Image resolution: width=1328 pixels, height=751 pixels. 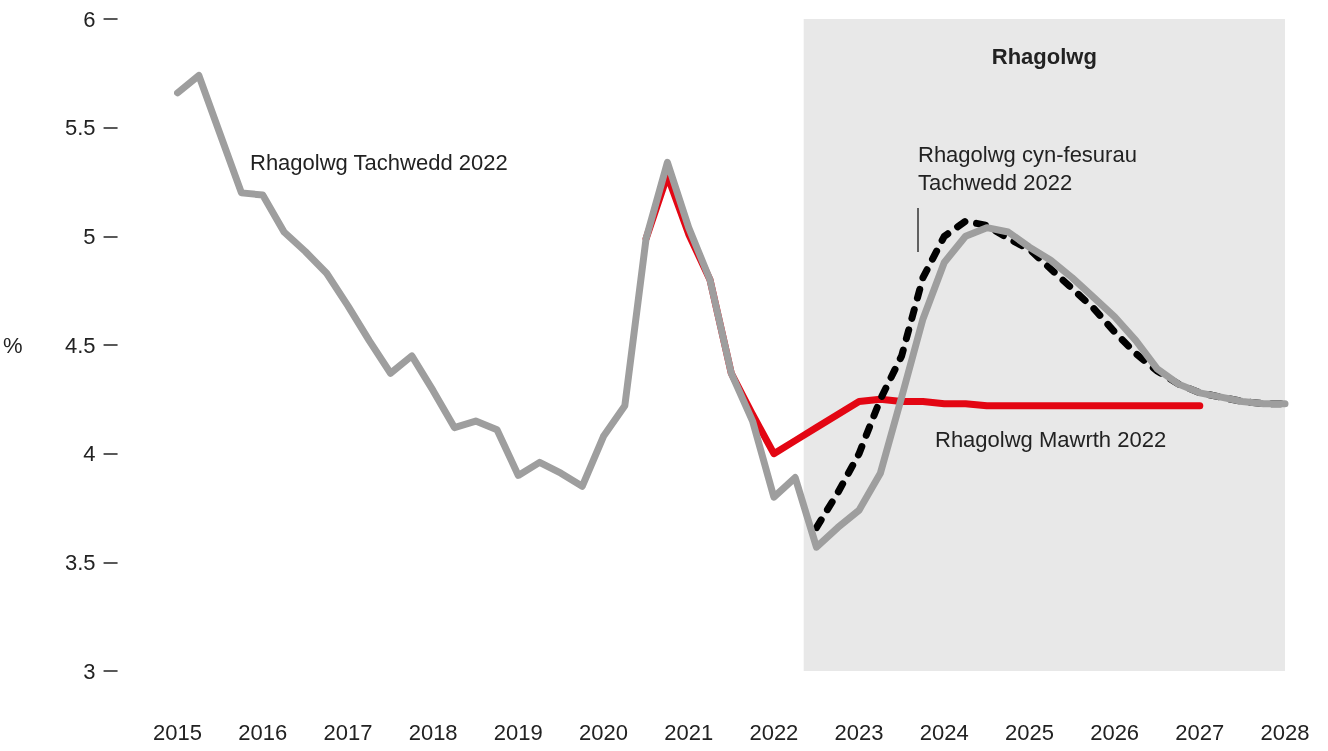 I want to click on y-tick-label: 5, so click(x=89, y=236).